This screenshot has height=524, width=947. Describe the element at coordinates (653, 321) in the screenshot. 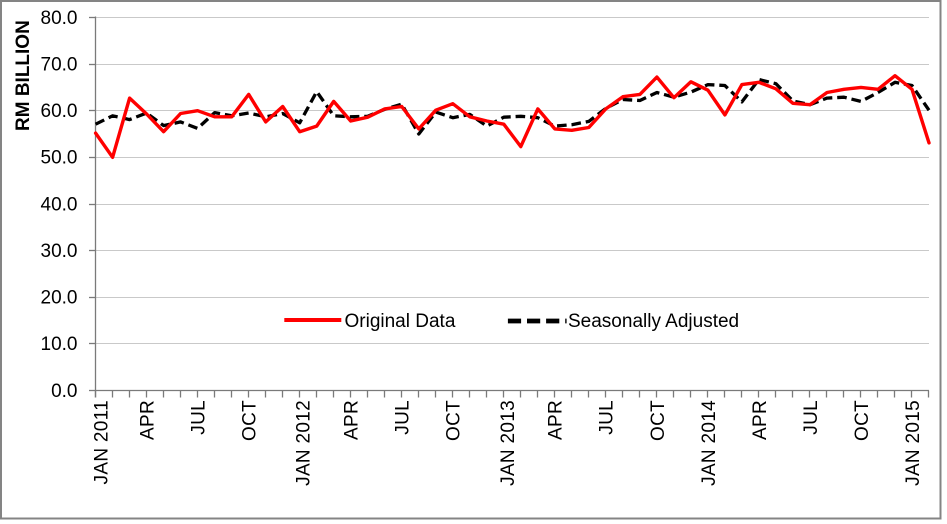

I see `svg-text: Seasonally Adjusted` at that location.